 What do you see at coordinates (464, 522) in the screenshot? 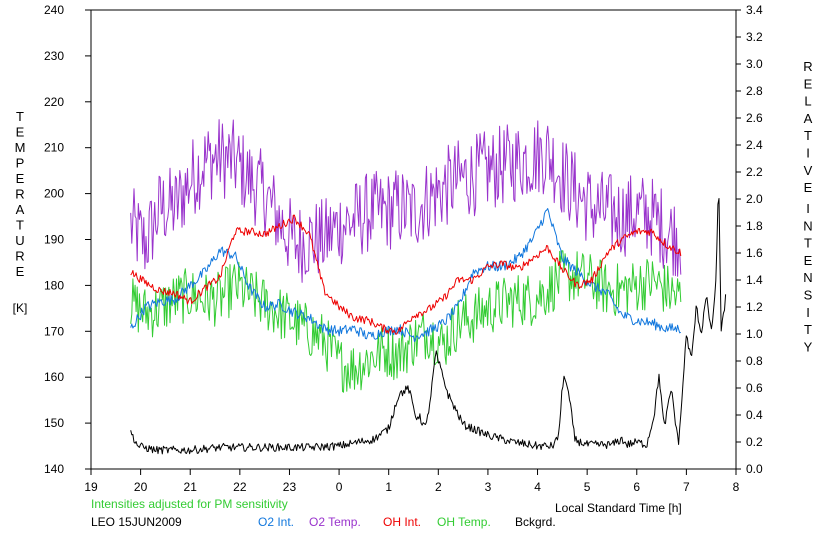
I see `legend-oh-temp: OH Temp.` at bounding box center [464, 522].